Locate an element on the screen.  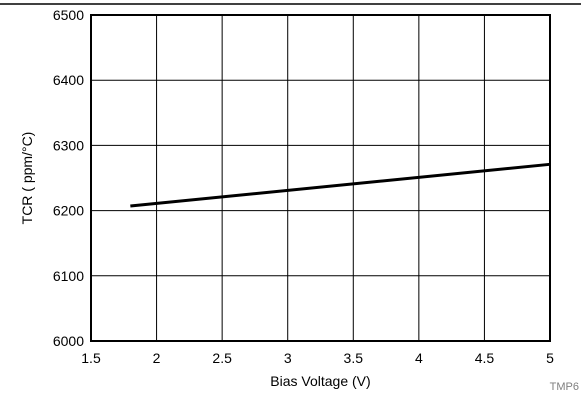
x-tick-label: 3 is located at coordinates (288, 358).